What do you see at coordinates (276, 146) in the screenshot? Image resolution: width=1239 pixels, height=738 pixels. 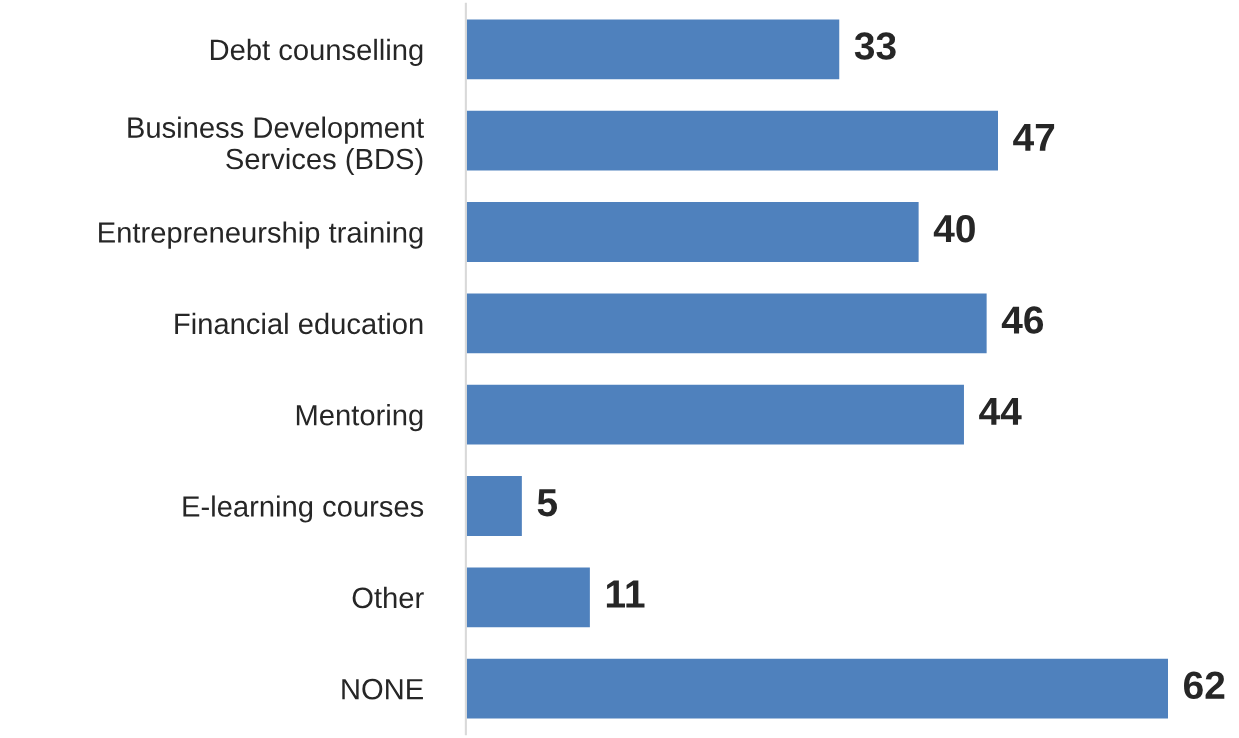 I see `y-tick-label: Business Development Services (BDS)` at bounding box center [276, 146].